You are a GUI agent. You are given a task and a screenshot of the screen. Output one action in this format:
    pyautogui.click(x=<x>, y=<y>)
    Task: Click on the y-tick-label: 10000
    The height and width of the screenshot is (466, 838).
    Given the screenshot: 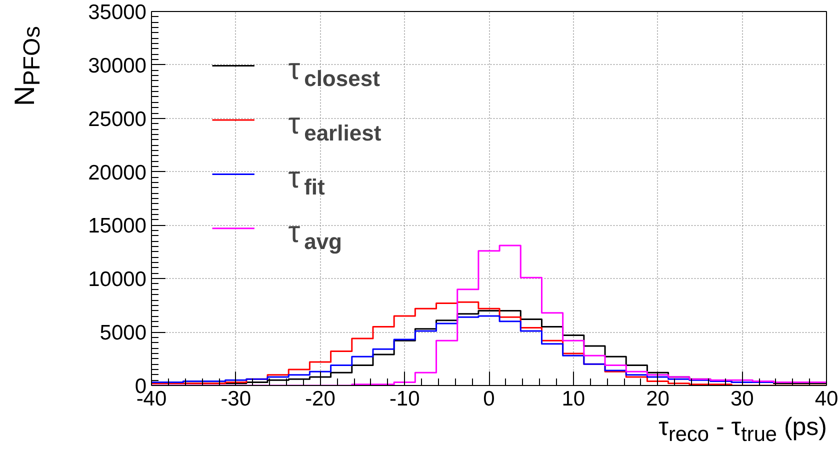 What is the action you would take?
    pyautogui.click(x=117, y=280)
    